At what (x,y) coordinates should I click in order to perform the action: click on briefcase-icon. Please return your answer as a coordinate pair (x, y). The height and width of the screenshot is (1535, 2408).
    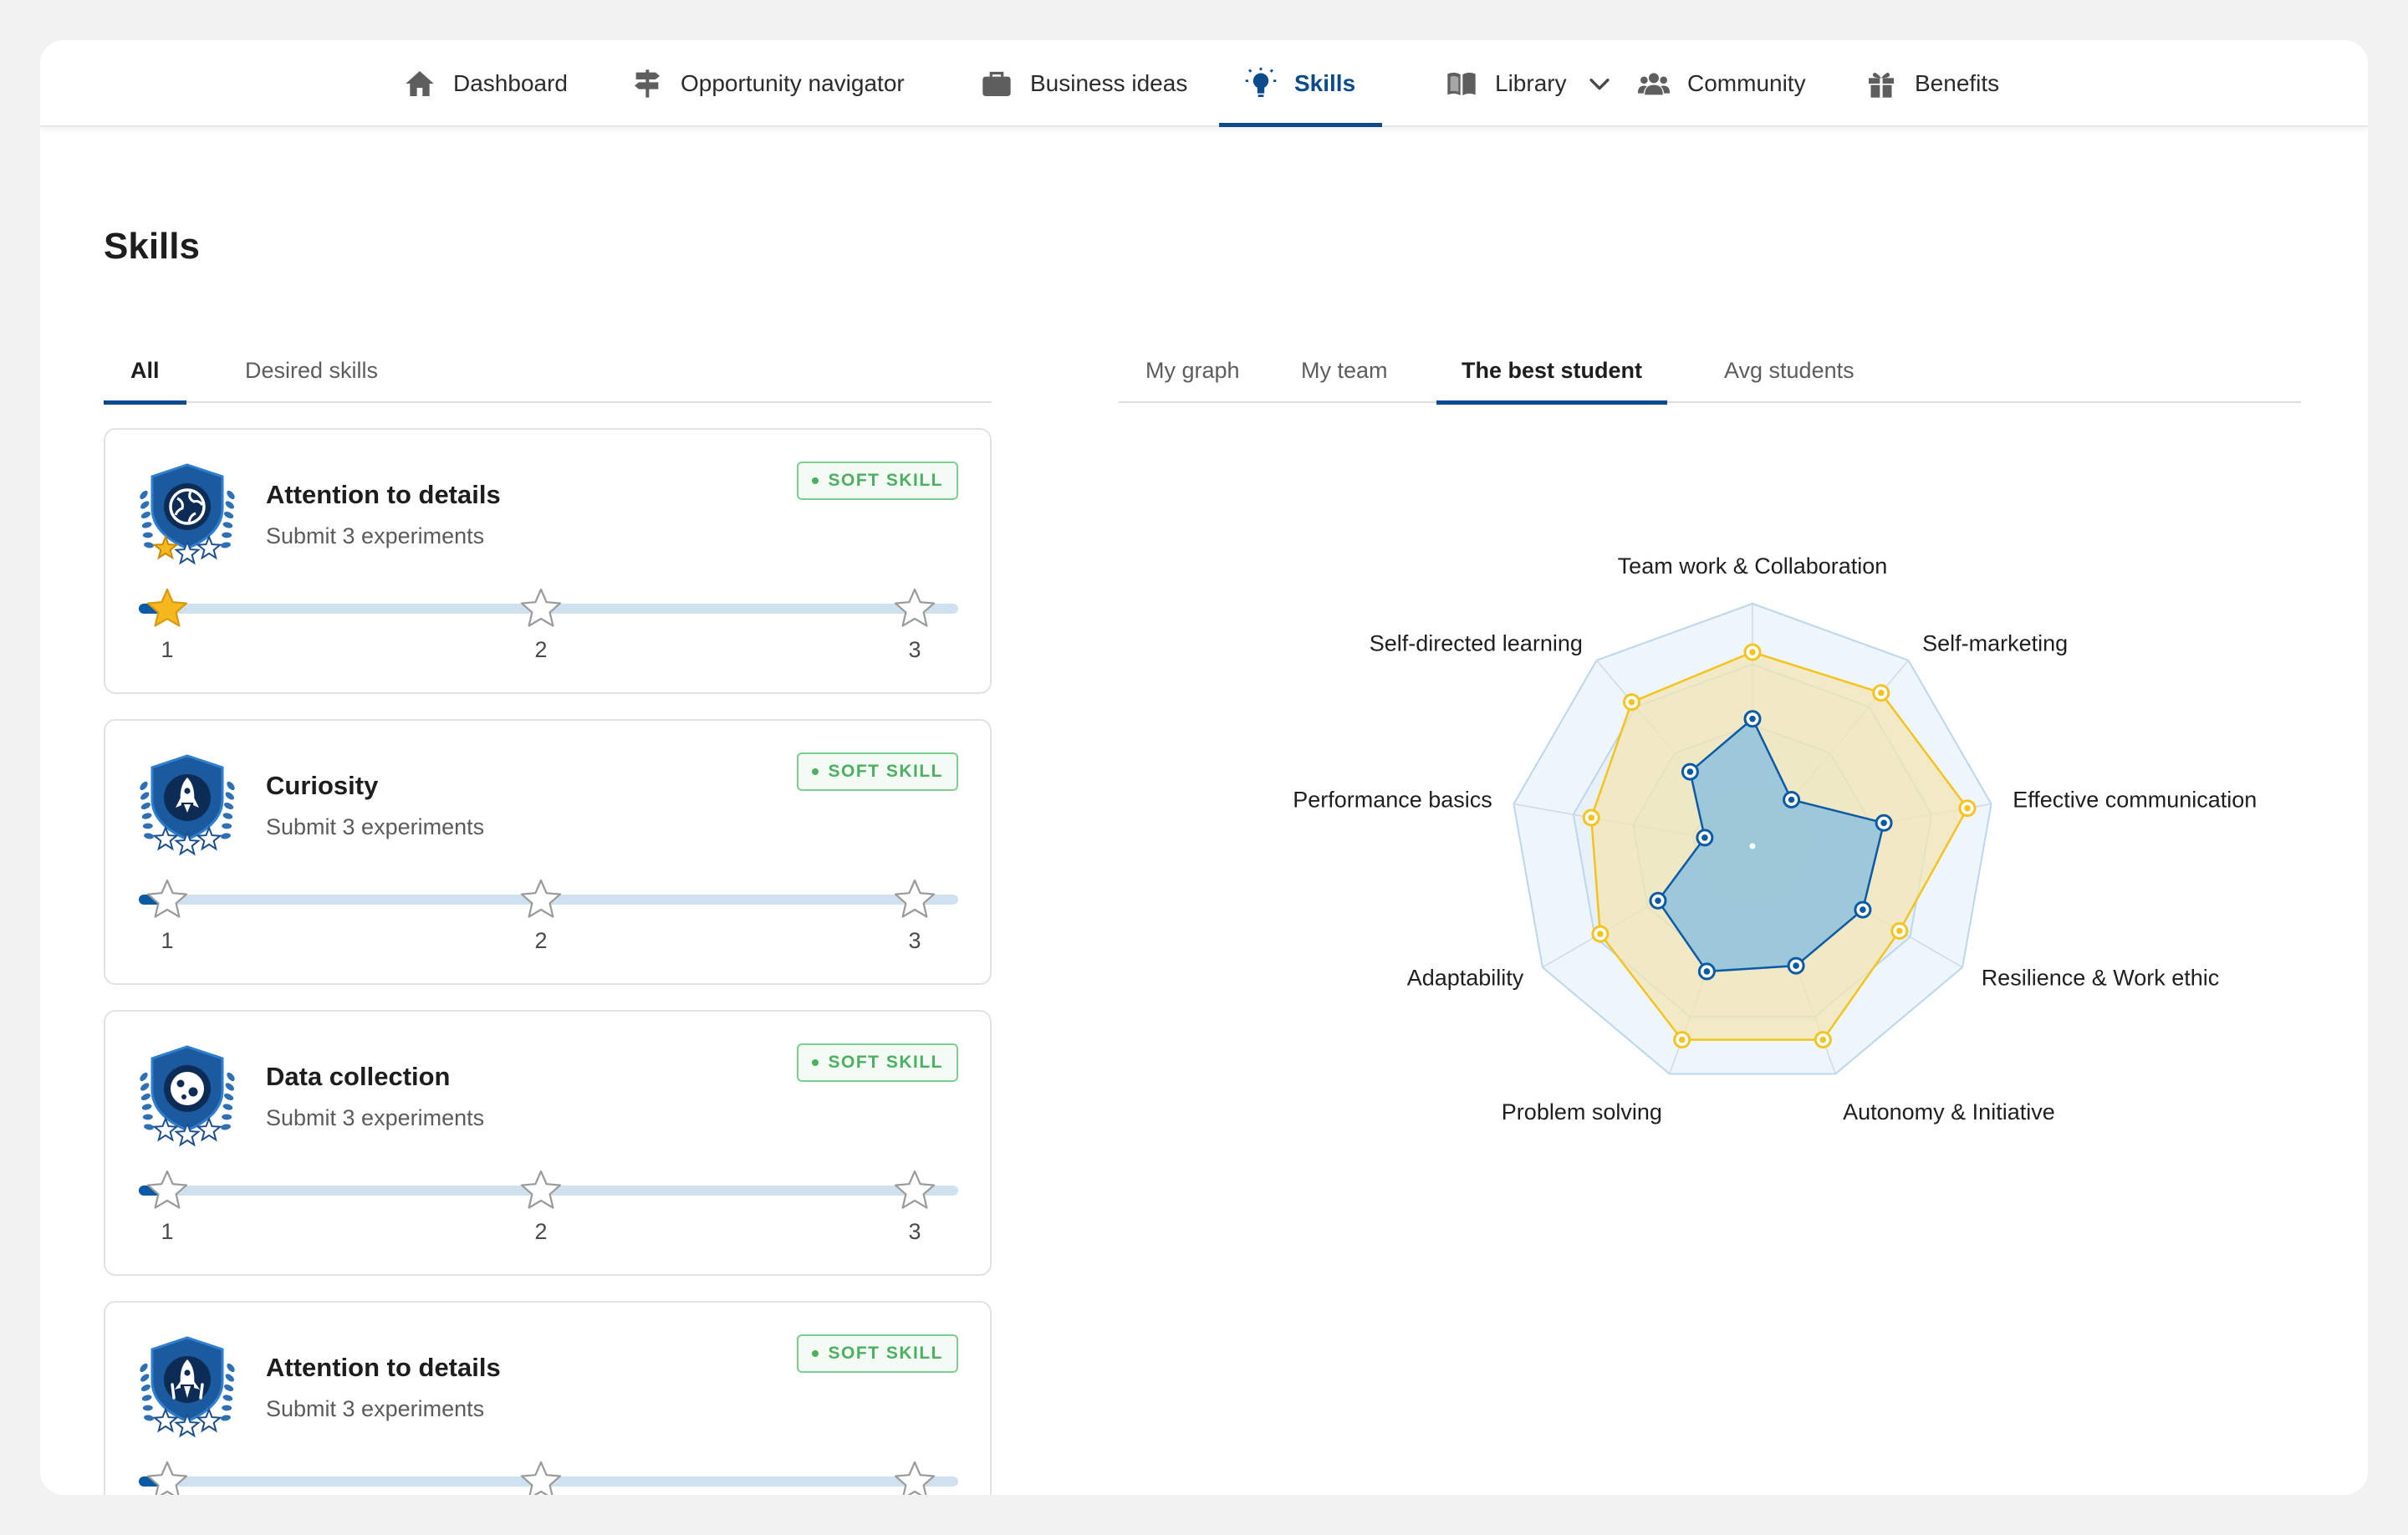
    Looking at the image, I should click on (997, 83).